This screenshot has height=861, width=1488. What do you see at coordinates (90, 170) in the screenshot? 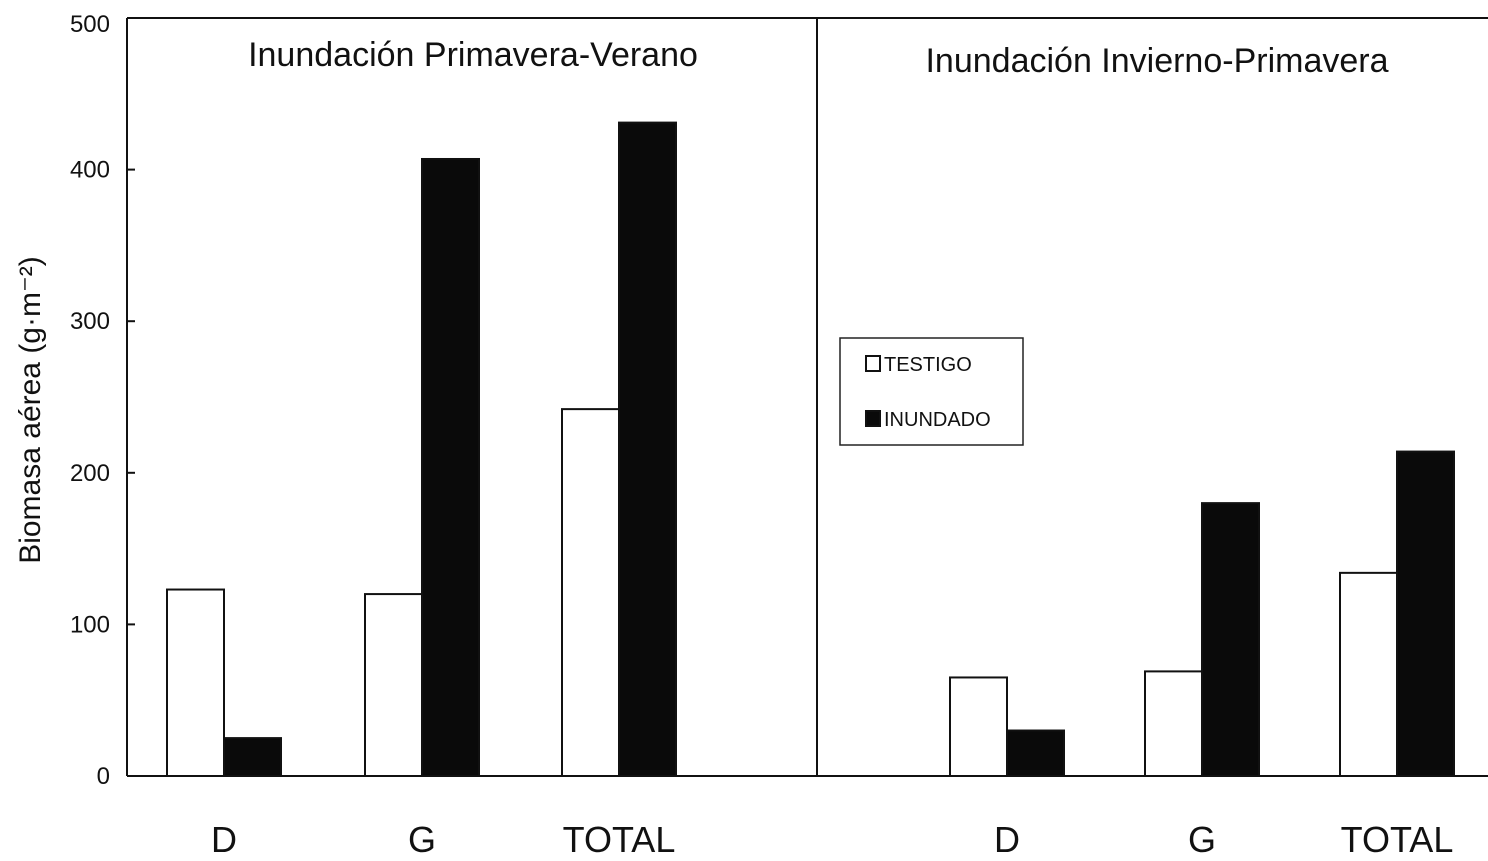
I see `y-tick-label: 400` at bounding box center [90, 170].